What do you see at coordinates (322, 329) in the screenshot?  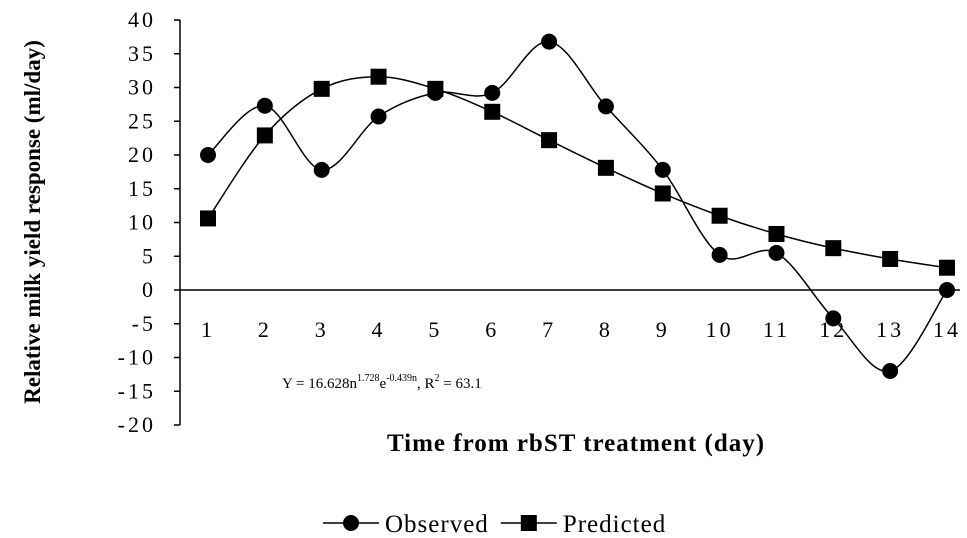 I see `x-tick-label: 3` at bounding box center [322, 329].